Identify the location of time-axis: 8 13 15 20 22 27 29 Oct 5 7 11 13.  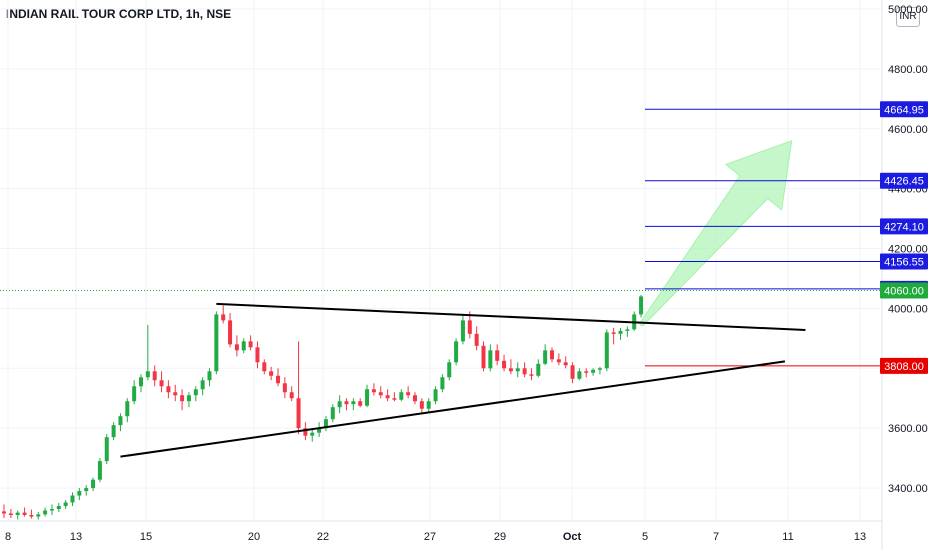
(441, 531).